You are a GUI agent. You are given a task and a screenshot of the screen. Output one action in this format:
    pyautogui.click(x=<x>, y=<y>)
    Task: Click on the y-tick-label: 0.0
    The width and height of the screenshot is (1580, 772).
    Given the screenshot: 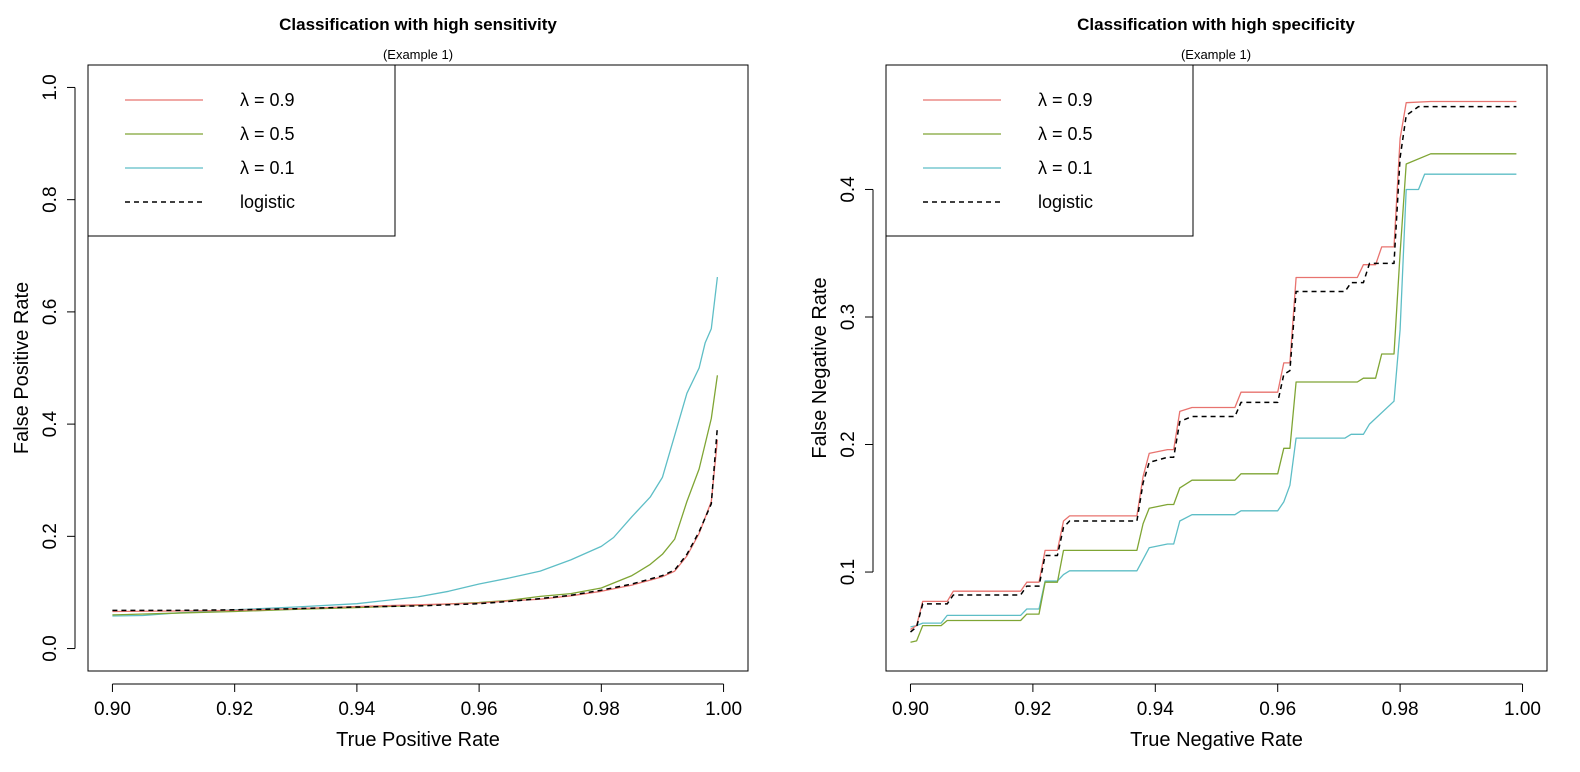 What is the action you would take?
    pyautogui.click(x=50, y=648)
    